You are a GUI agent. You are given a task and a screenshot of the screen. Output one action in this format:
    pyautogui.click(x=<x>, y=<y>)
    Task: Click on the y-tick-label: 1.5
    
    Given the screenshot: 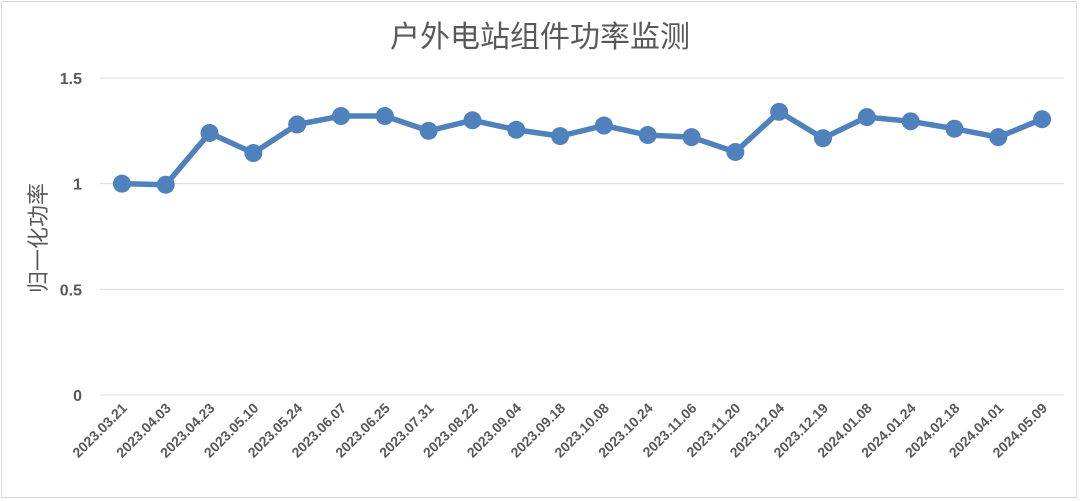 What is the action you would take?
    pyautogui.click(x=71, y=79)
    